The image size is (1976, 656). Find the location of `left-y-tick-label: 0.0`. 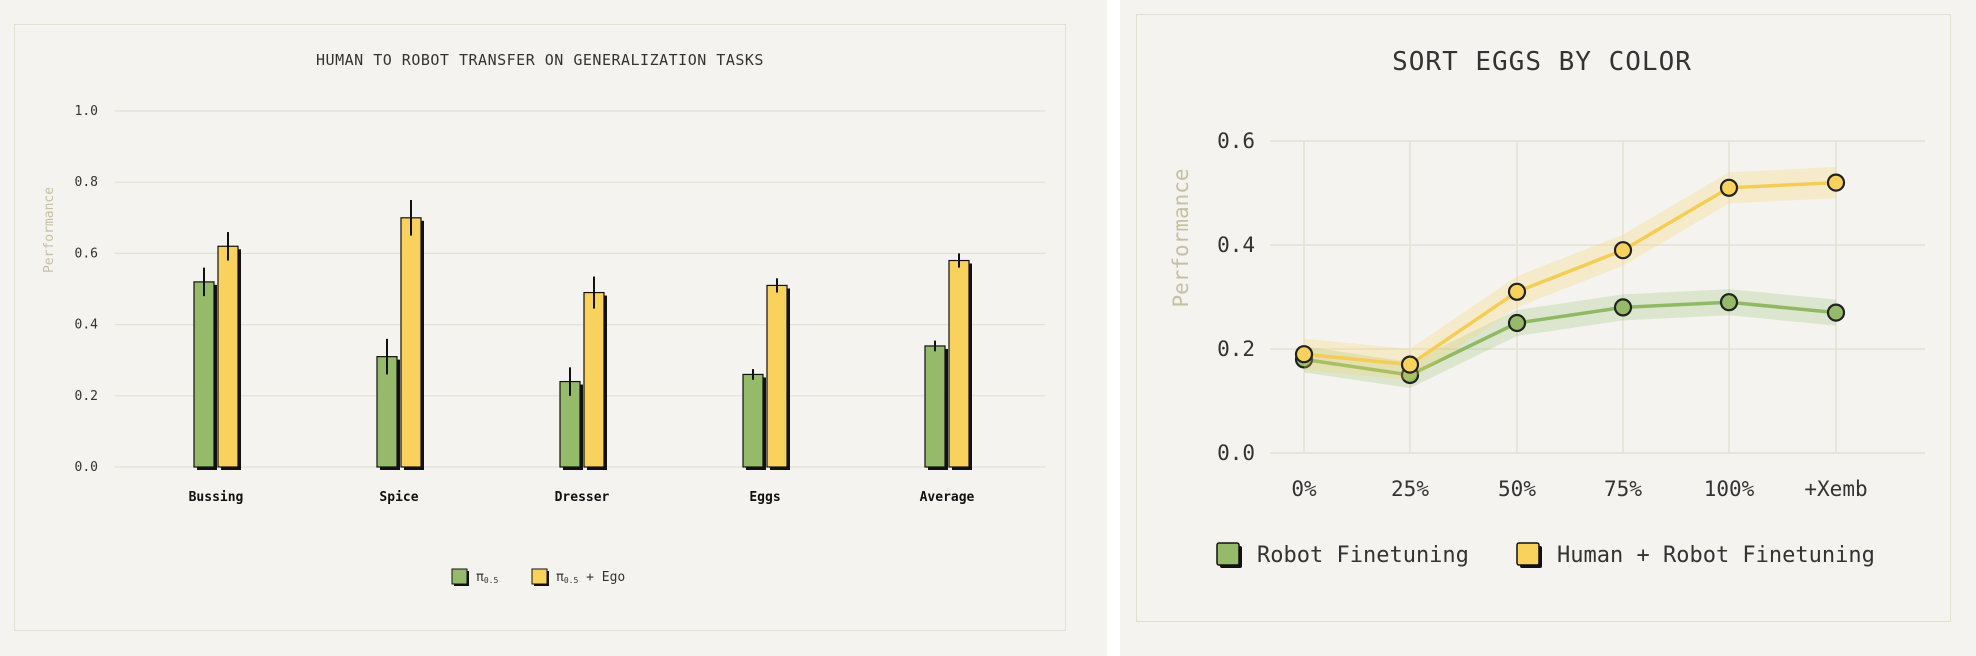

left-y-tick-label: 0.0 is located at coordinates (86, 467).